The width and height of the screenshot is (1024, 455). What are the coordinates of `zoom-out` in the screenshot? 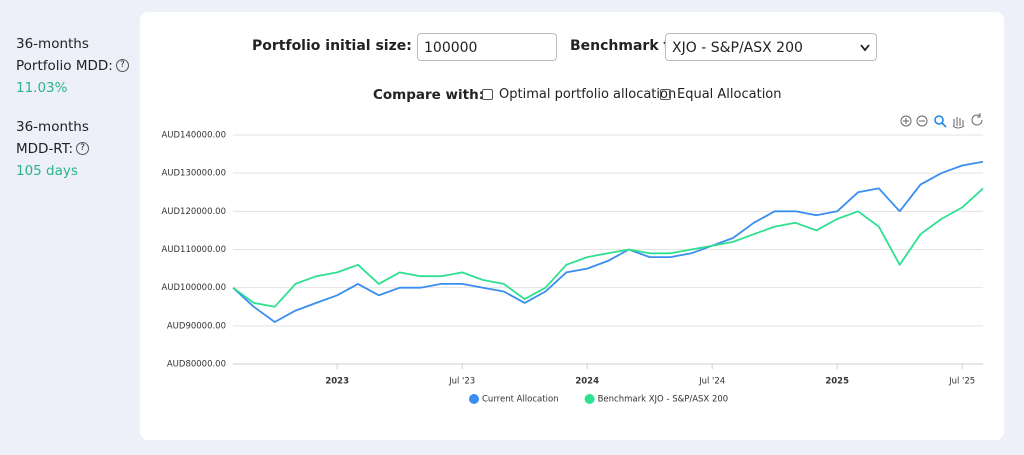 It's located at (922, 121).